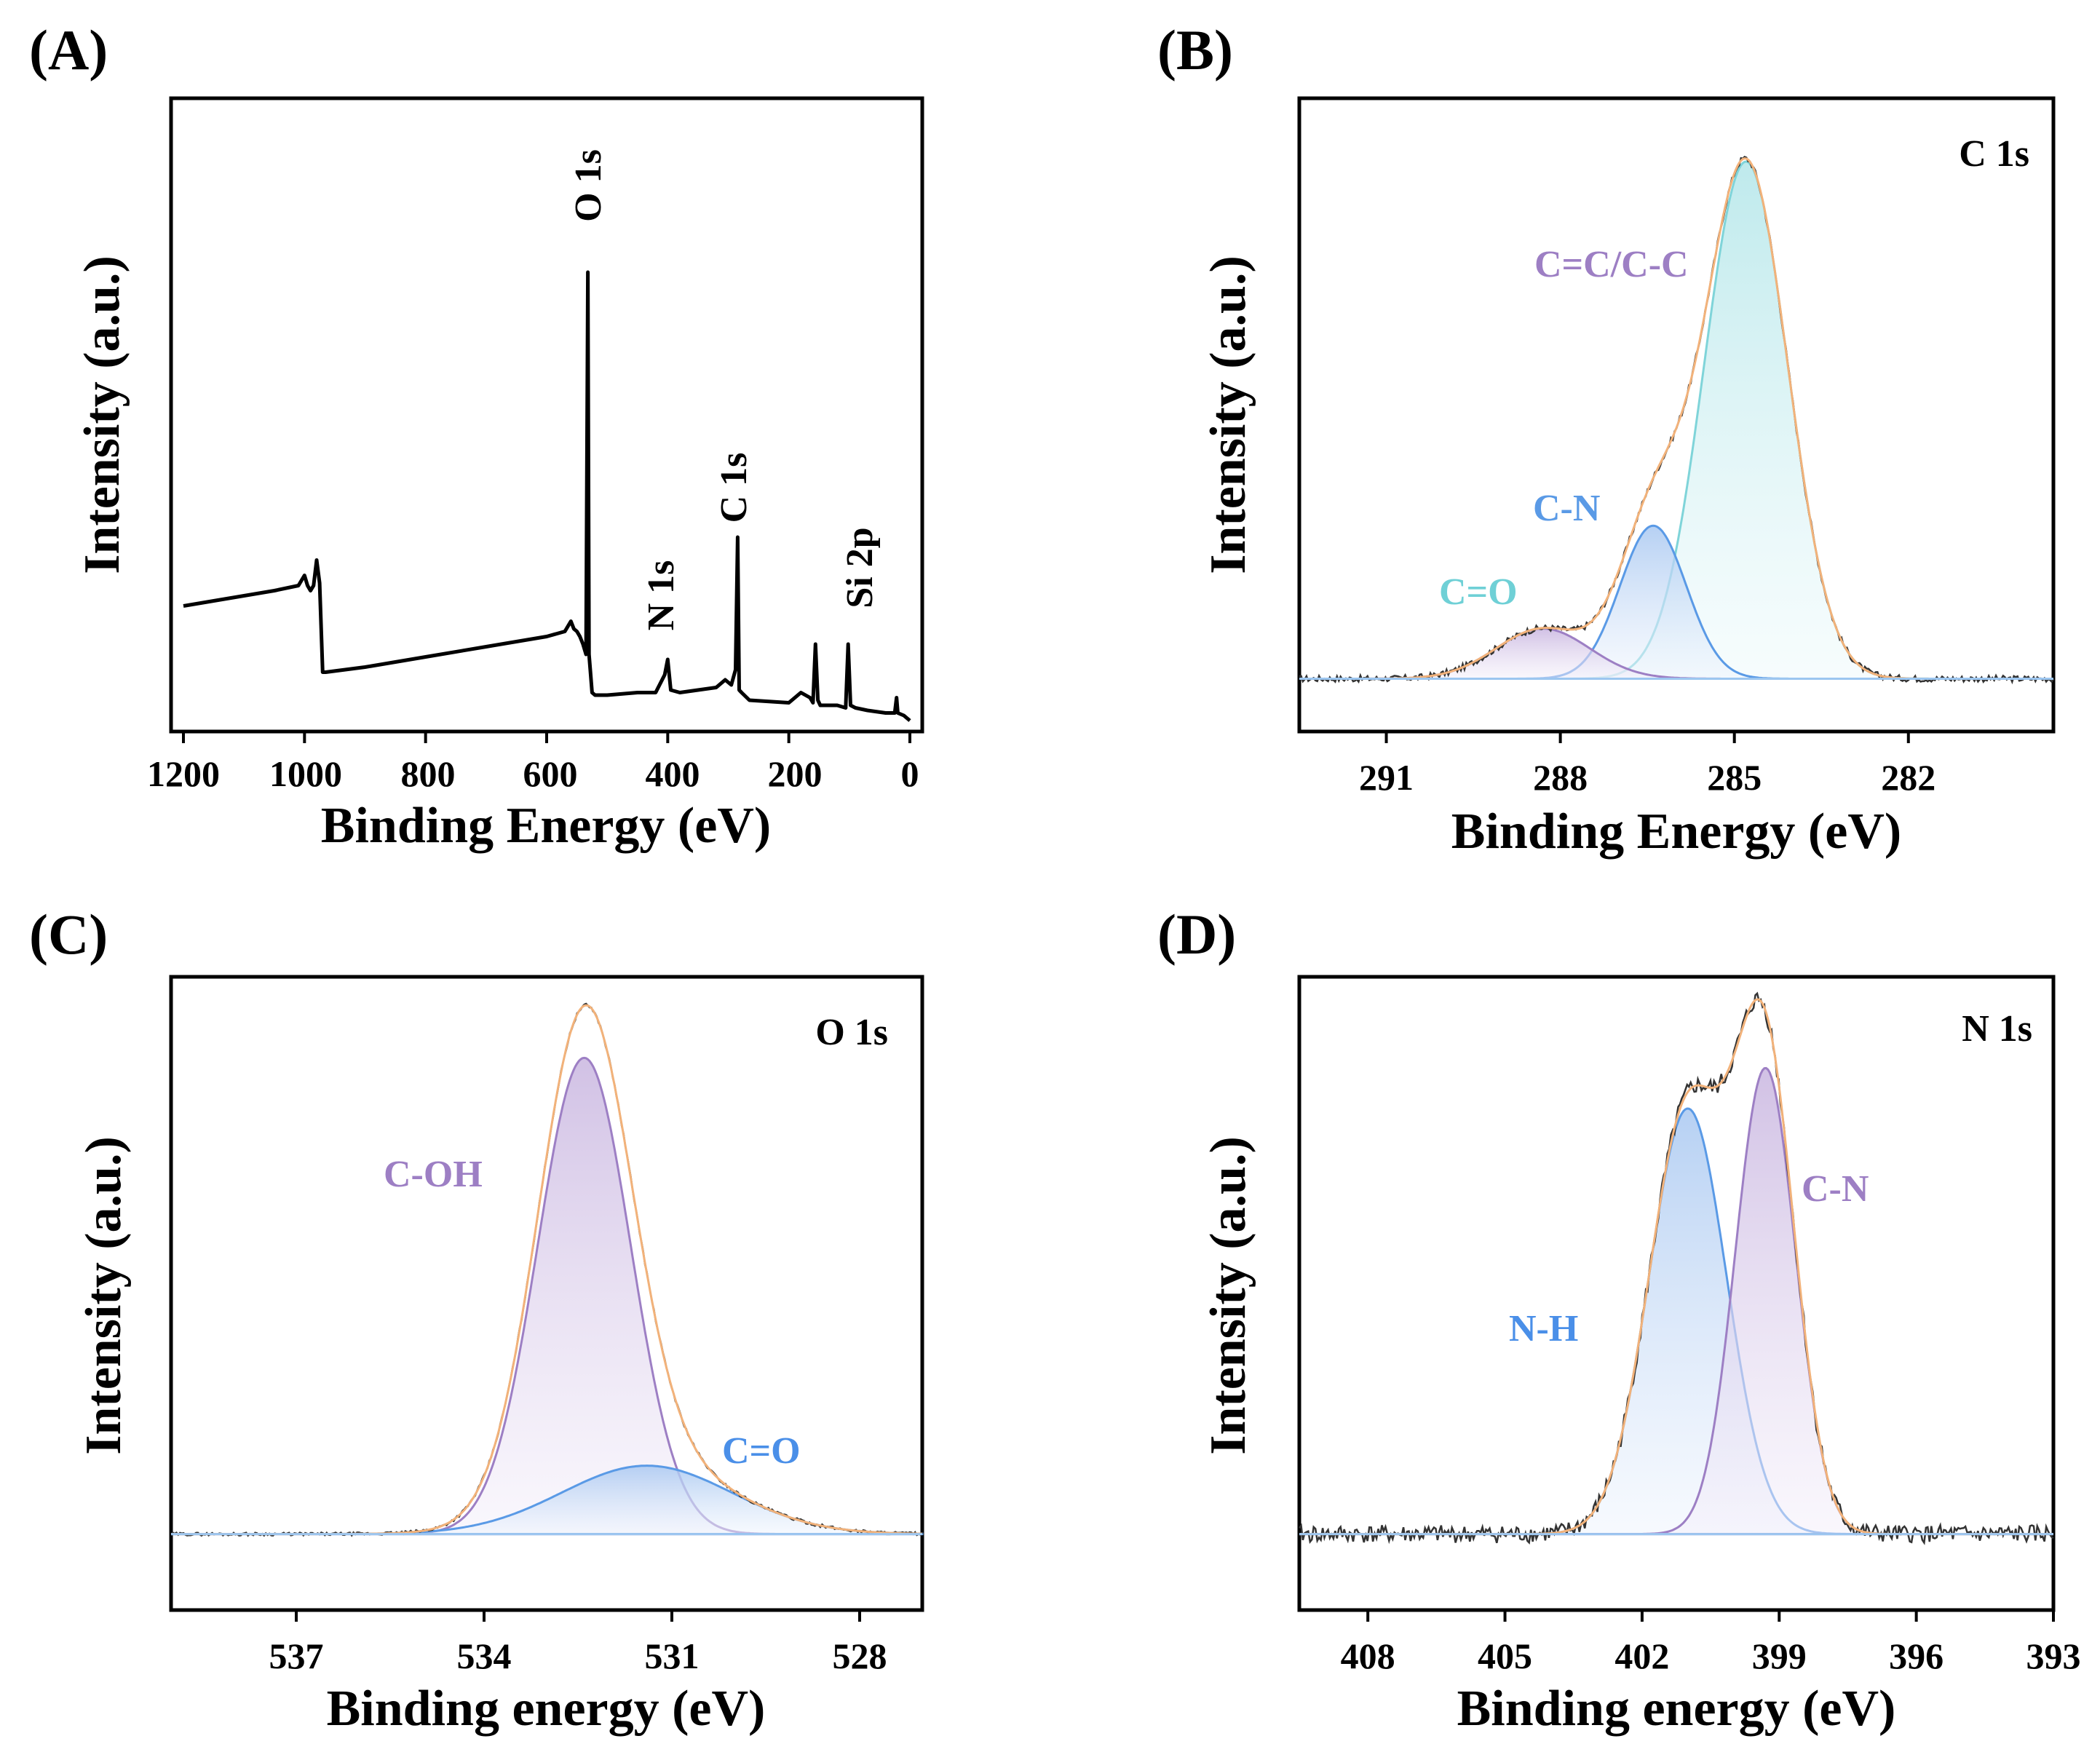 The width and height of the screenshot is (2100, 1760). I want to click on panel-b-components, so click(1676, 420).